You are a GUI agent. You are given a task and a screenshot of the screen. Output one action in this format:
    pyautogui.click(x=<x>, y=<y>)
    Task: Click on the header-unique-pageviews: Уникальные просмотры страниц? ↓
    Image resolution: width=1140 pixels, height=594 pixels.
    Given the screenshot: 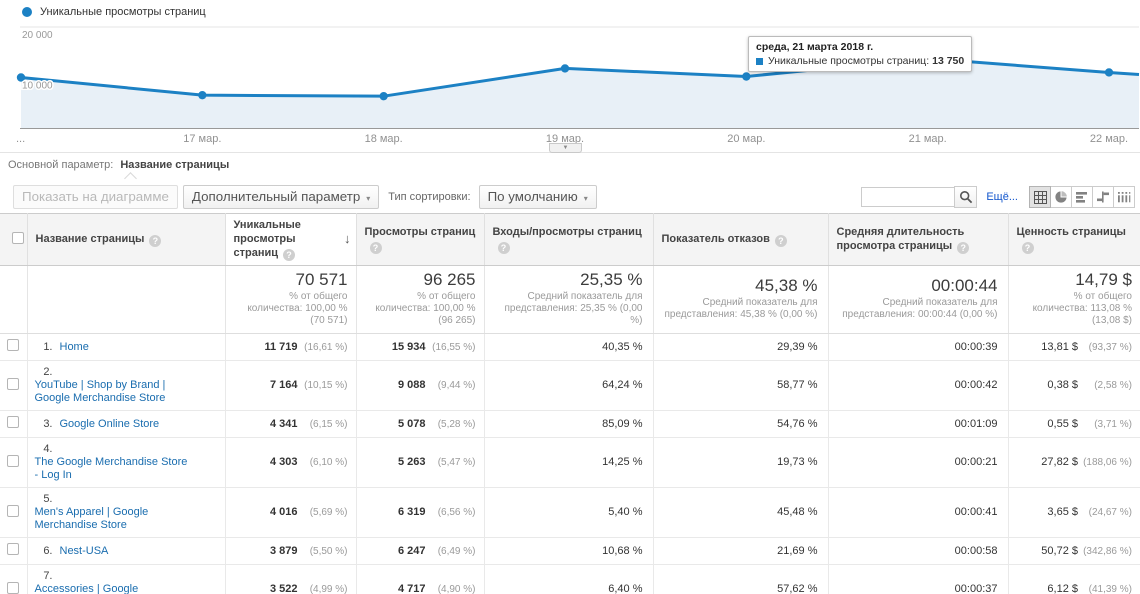 What is the action you would take?
    pyautogui.click(x=291, y=239)
    